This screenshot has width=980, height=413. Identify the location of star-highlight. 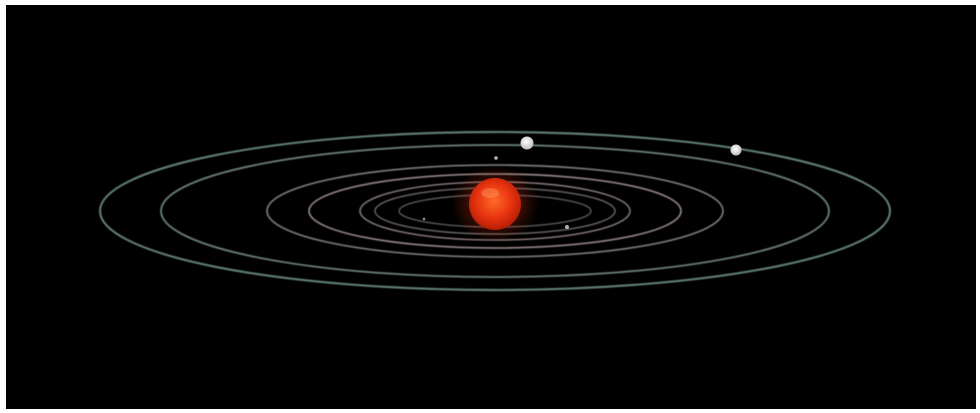
(490, 193).